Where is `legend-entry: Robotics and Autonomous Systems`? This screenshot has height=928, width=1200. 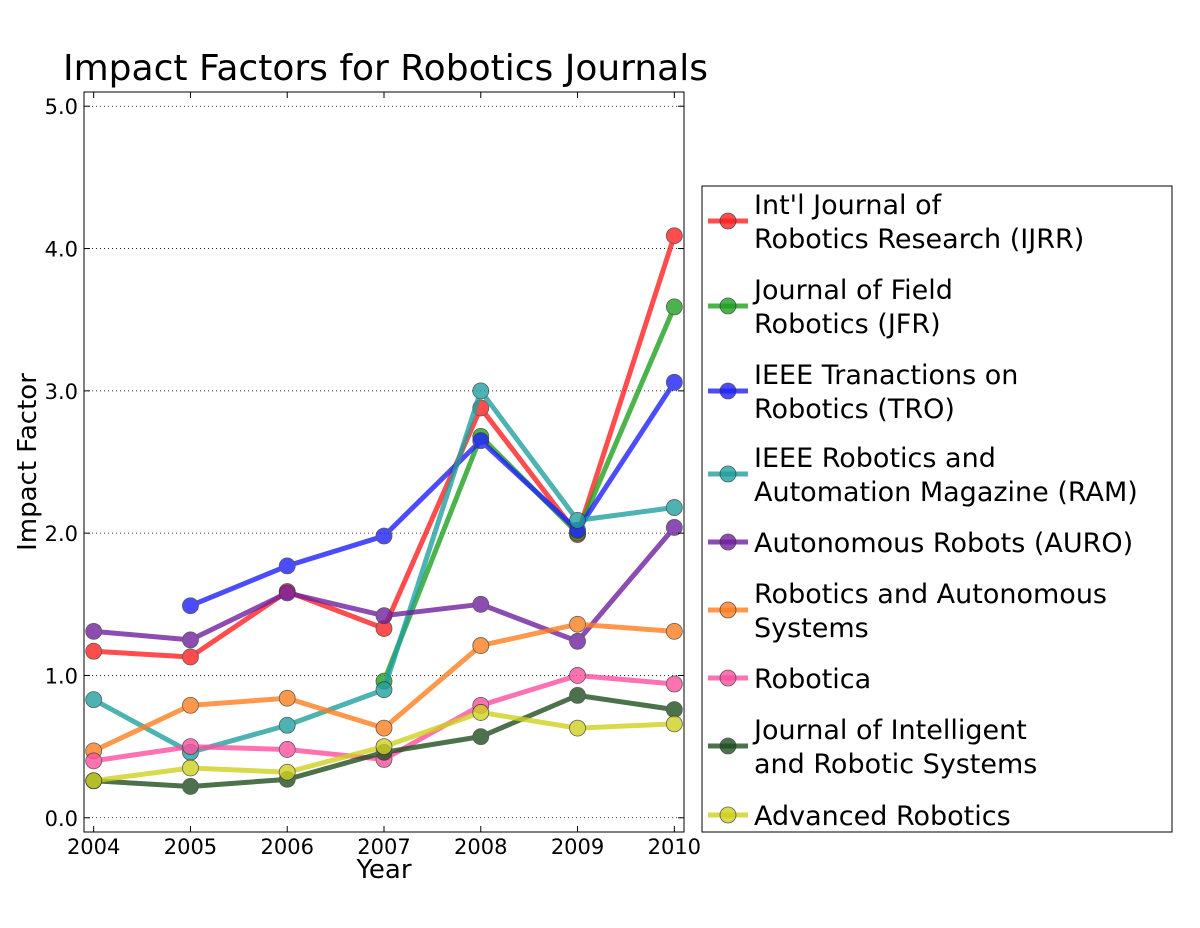
legend-entry: Robotics and Autonomous Systems is located at coordinates (907, 611).